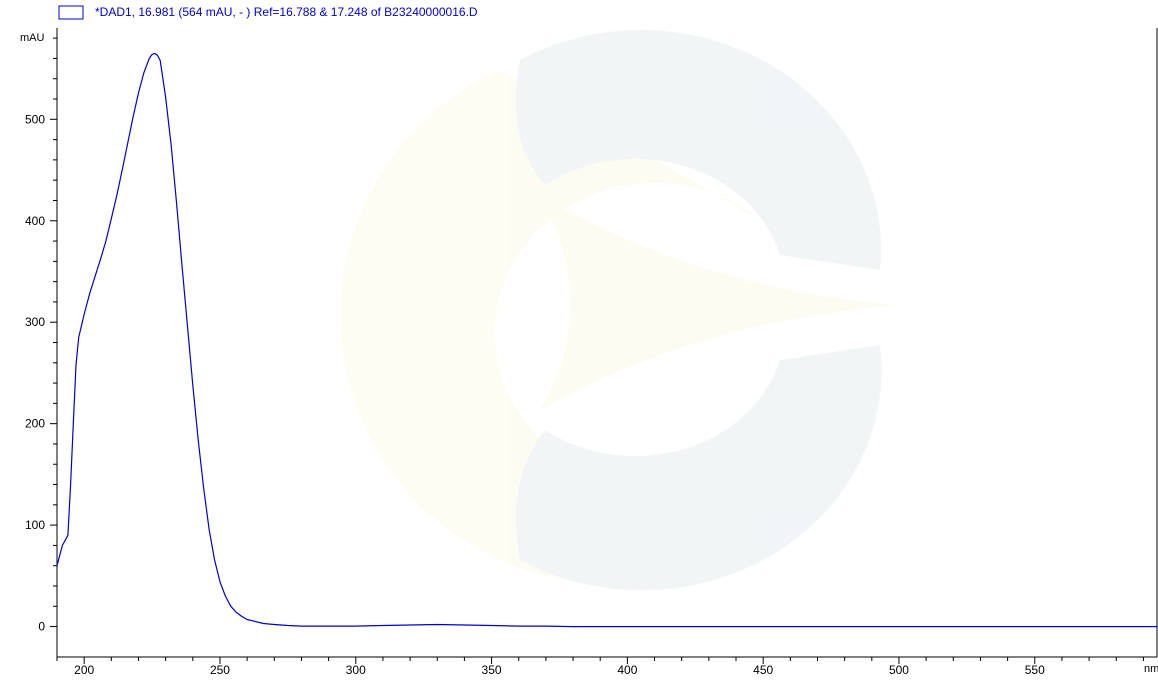 The height and width of the screenshot is (683, 1158). Describe the element at coordinates (763, 670) in the screenshot. I see `x-tick-label: 450` at that location.